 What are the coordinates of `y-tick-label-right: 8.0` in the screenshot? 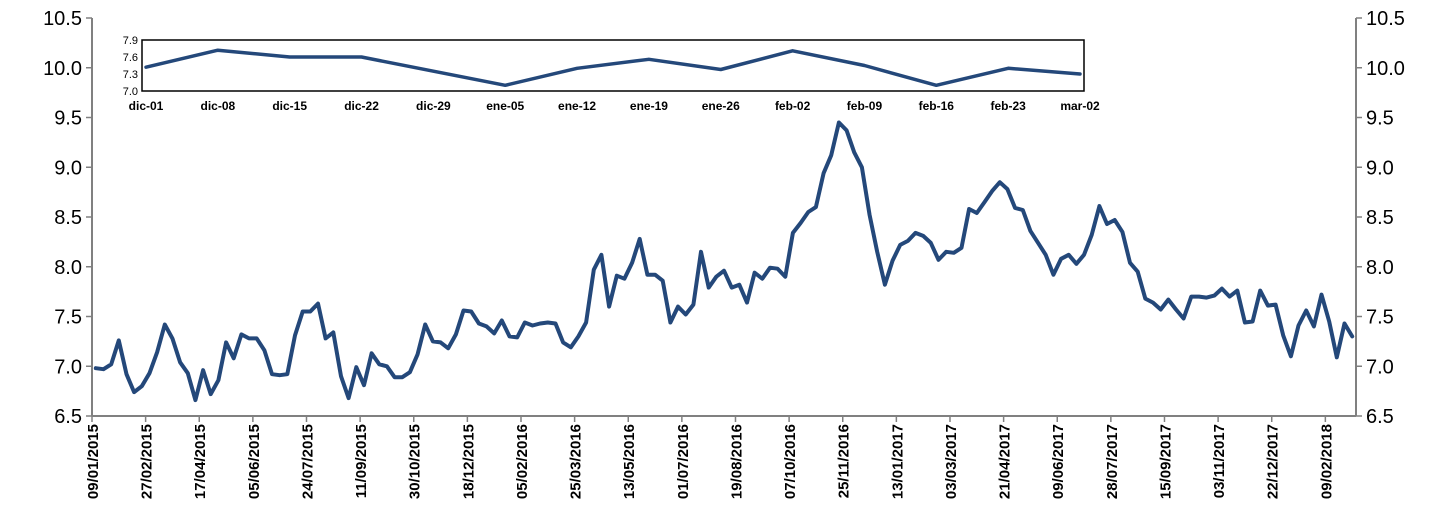 It's located at (1380, 268).